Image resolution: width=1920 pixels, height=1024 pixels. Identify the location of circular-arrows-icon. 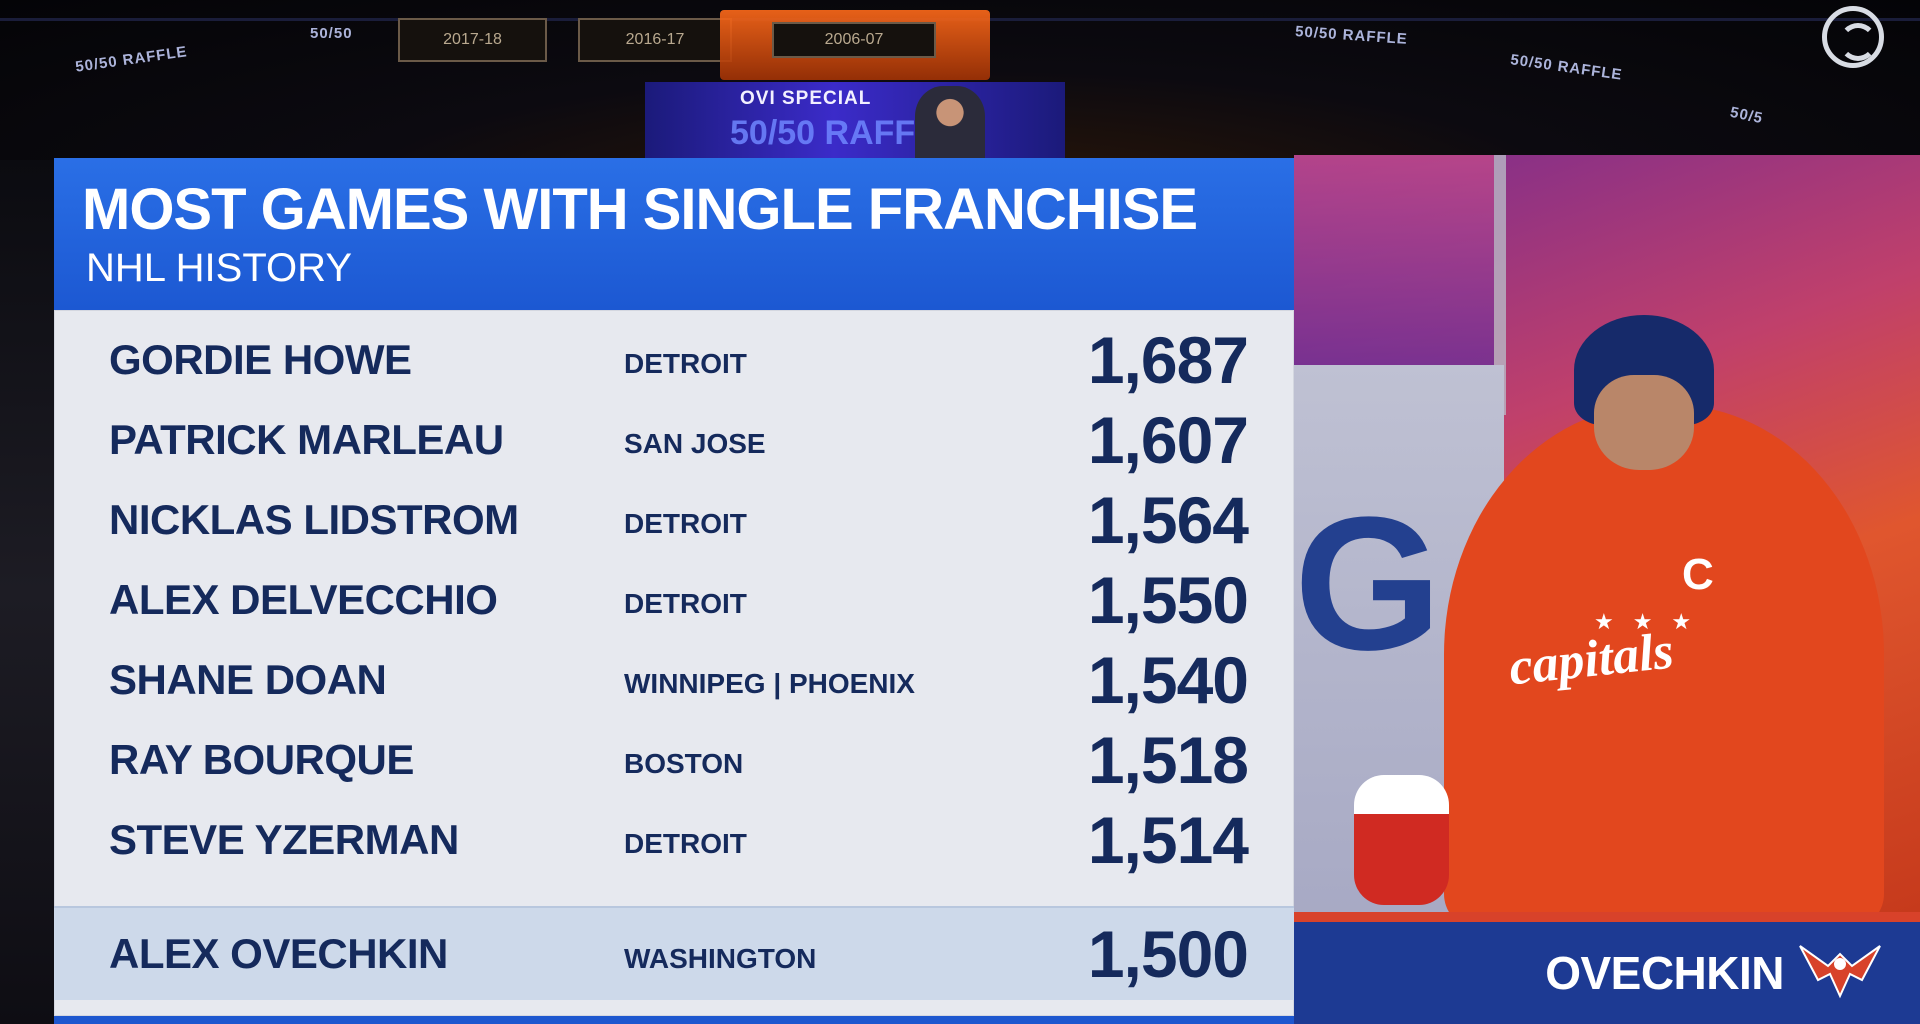
(1853, 37).